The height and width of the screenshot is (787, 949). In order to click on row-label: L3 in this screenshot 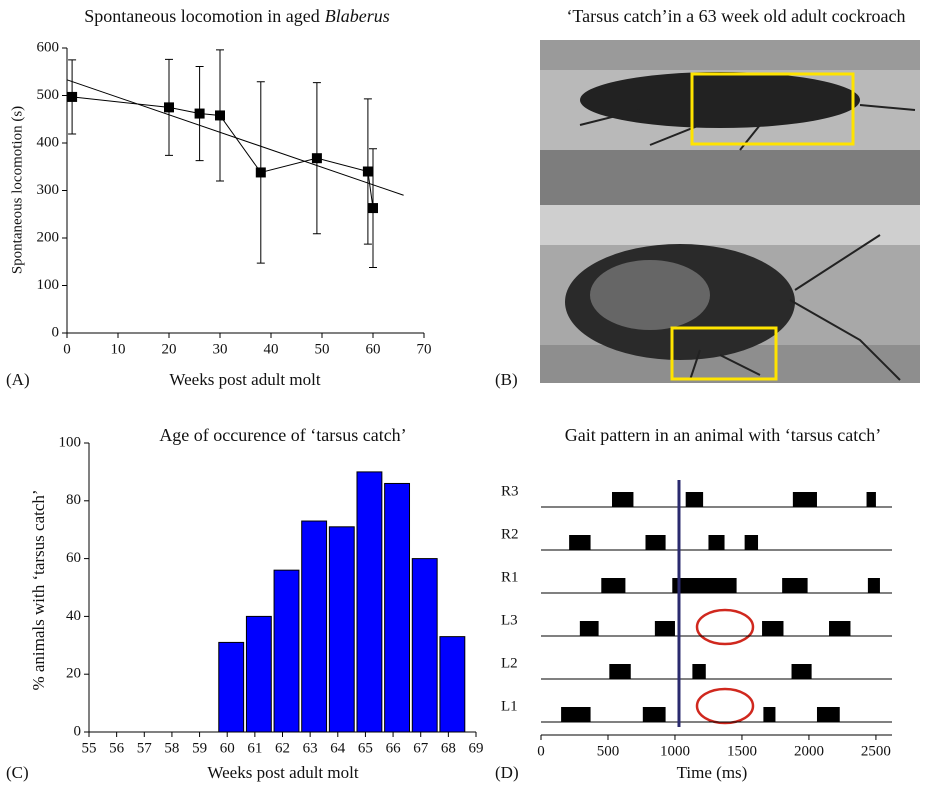, I will do `click(509, 620)`.